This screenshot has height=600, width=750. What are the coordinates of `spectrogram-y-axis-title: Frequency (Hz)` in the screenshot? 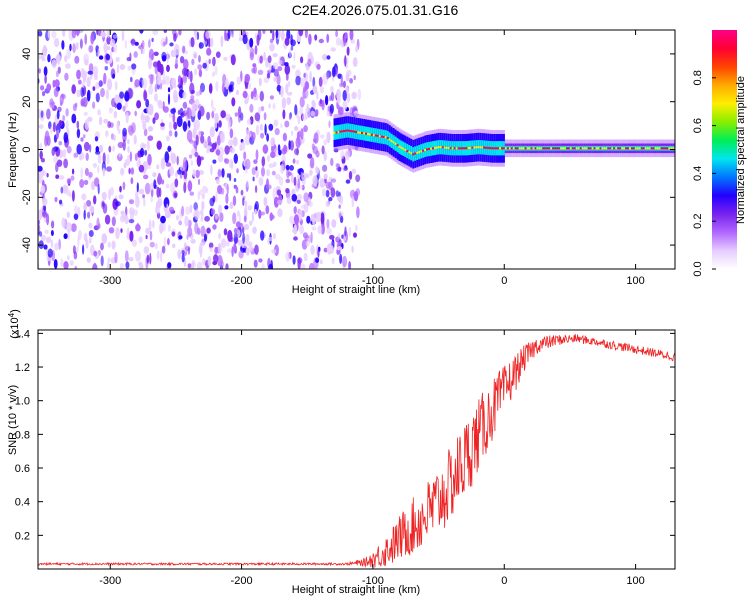 It's located at (13, 150).